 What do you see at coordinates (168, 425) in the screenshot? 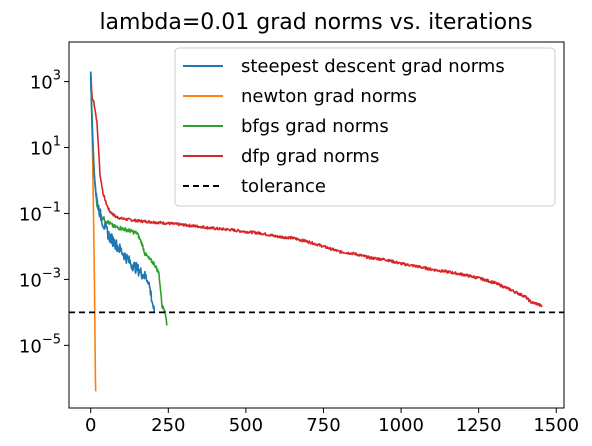
I see `x-tick-label: 250` at bounding box center [168, 425].